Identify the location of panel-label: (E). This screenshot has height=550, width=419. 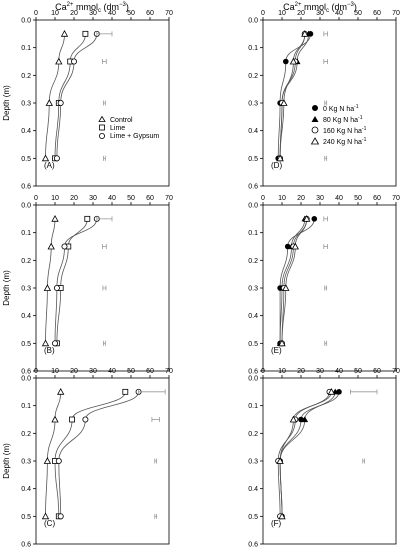
(276, 350).